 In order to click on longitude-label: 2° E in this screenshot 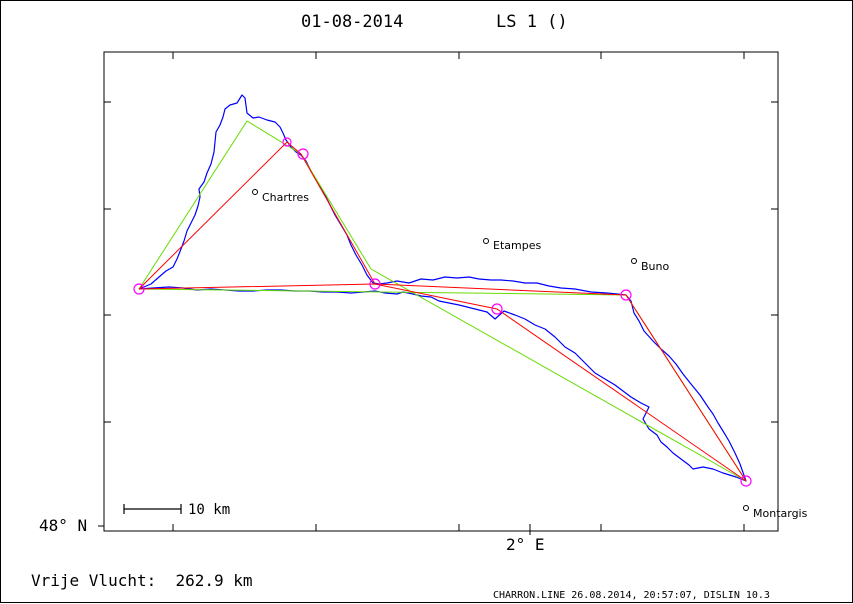, I will do `click(525, 544)`.